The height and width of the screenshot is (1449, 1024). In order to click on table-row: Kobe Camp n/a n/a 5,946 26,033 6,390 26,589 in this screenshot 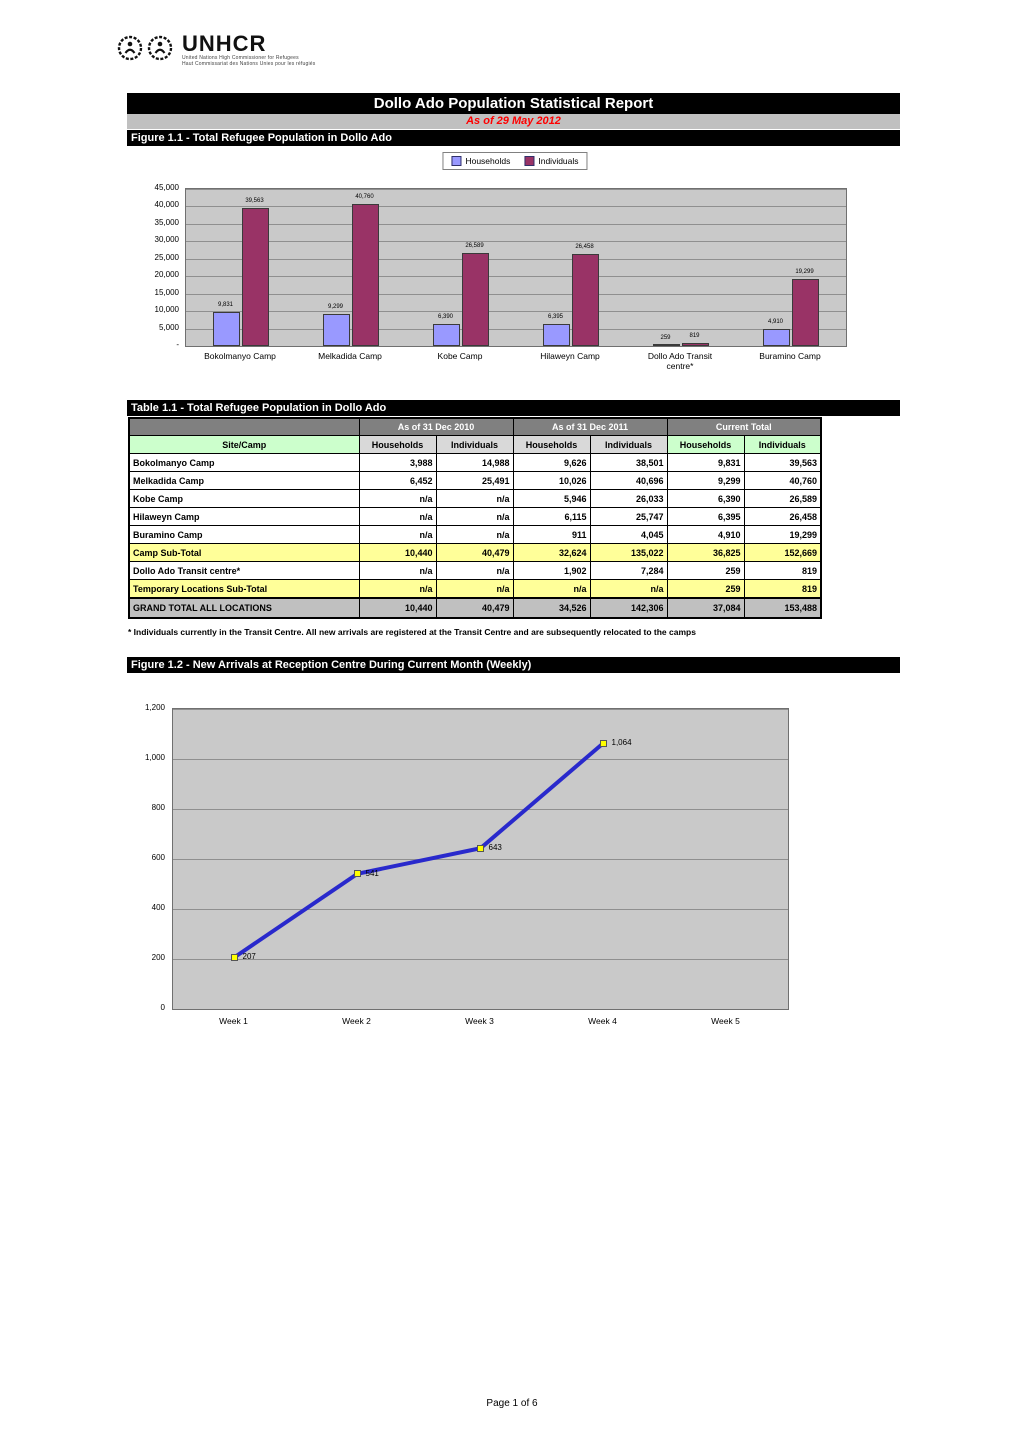, I will do `click(475, 498)`.